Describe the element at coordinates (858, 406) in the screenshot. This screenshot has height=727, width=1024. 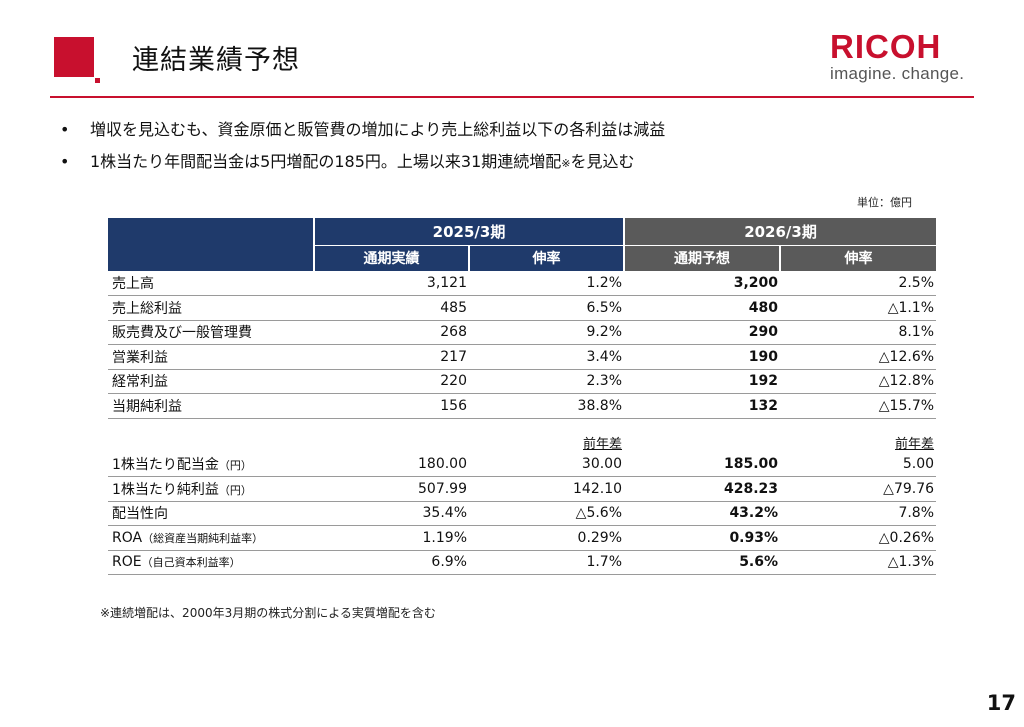
I see `cell-value: △15.7%` at that location.